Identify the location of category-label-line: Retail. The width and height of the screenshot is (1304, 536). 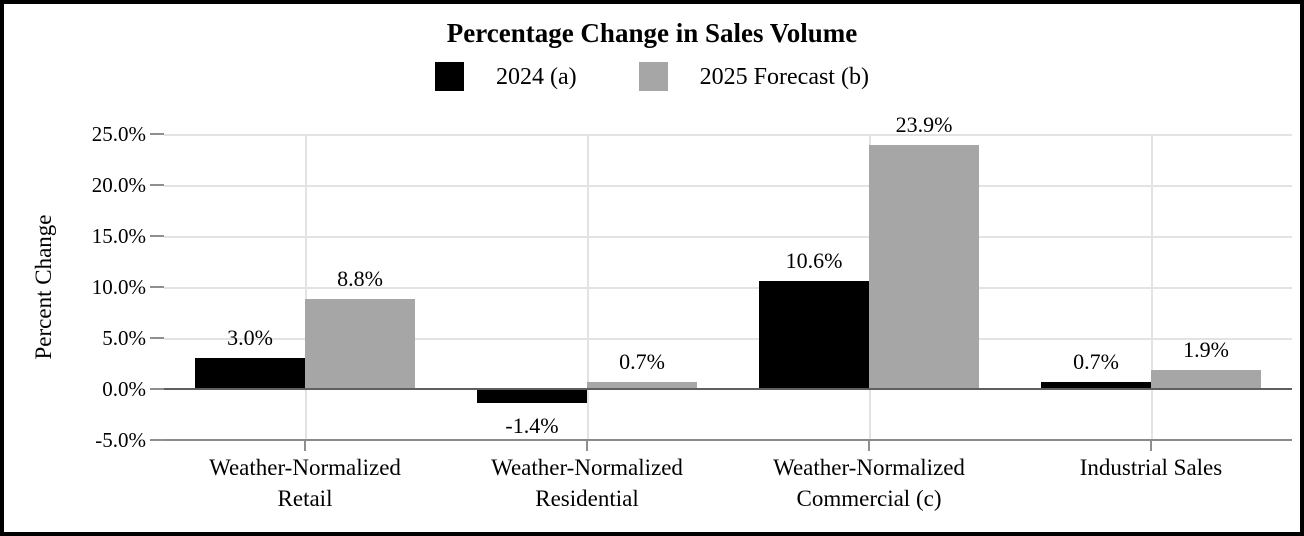
(305, 498).